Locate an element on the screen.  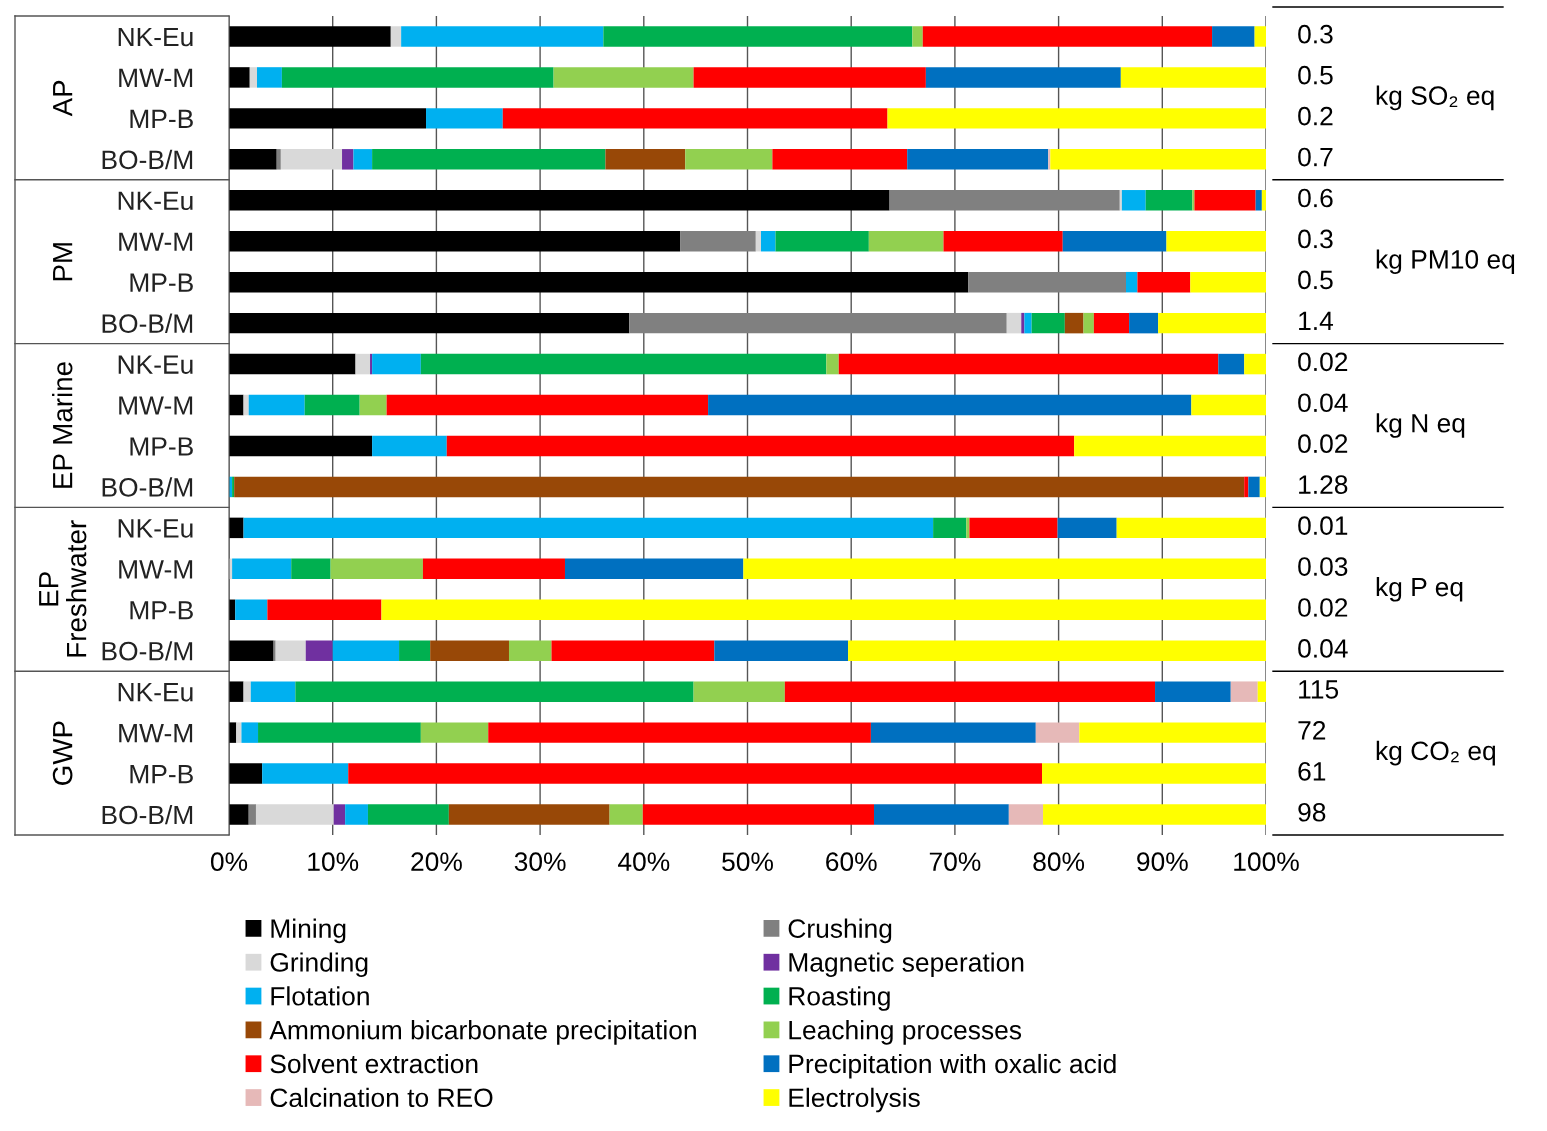
legend-label: Leaching processes is located at coordinates (905, 1032).